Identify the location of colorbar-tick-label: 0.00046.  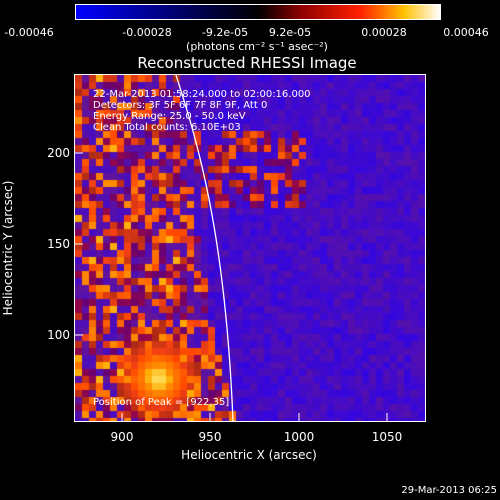
(466, 32).